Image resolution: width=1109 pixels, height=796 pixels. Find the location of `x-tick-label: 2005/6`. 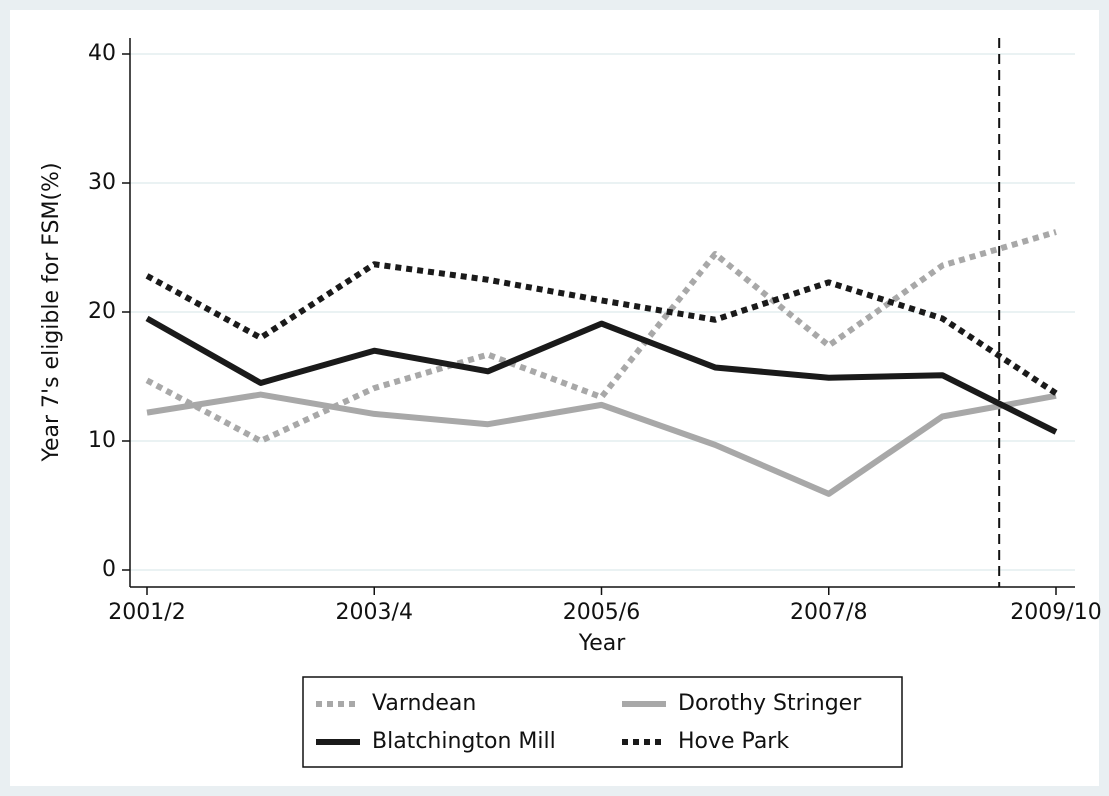

x-tick-label: 2005/6 is located at coordinates (601, 612).